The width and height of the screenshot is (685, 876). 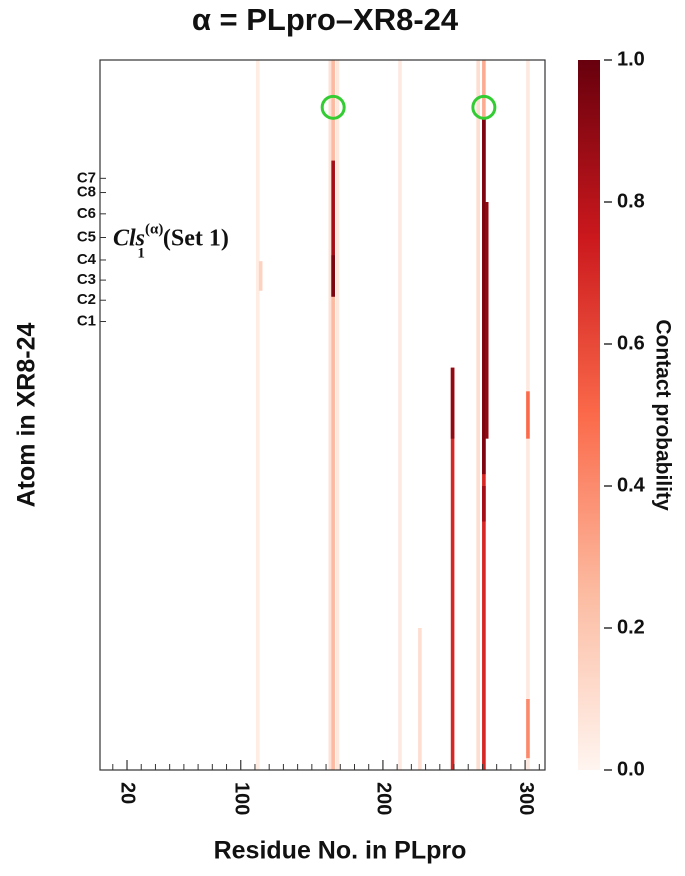 I want to click on annotation-sup: (α), so click(x=154, y=230).